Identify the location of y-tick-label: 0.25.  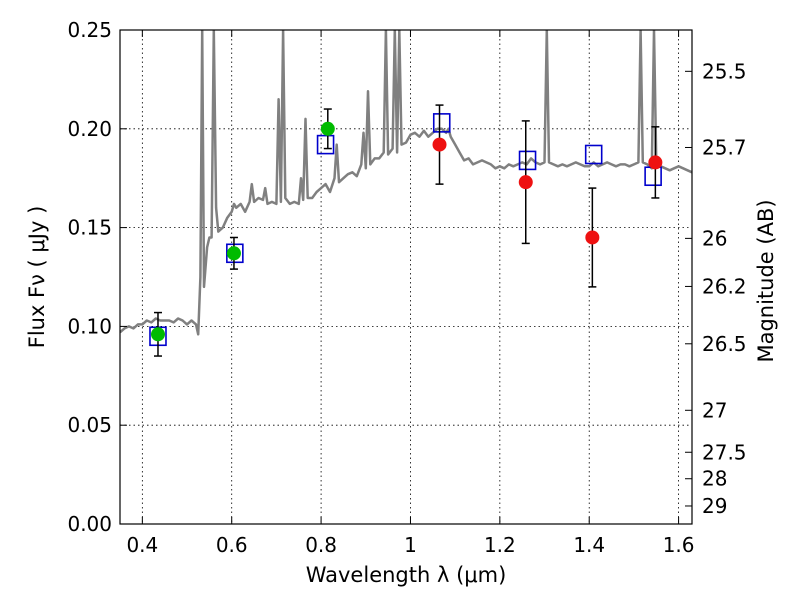
(89, 30).